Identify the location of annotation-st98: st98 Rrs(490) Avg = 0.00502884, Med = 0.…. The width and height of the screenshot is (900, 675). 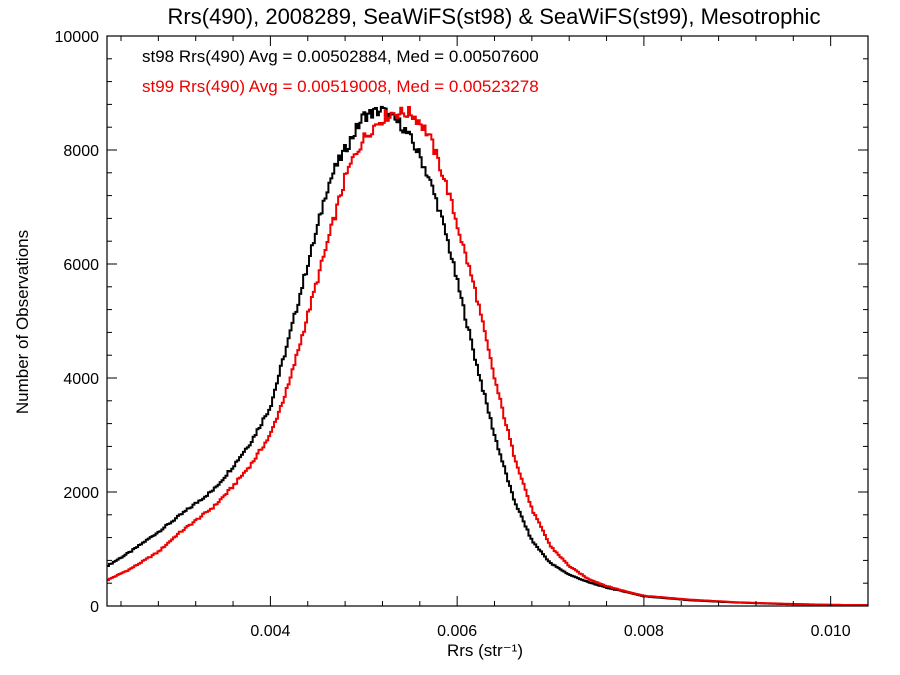
(340, 56).